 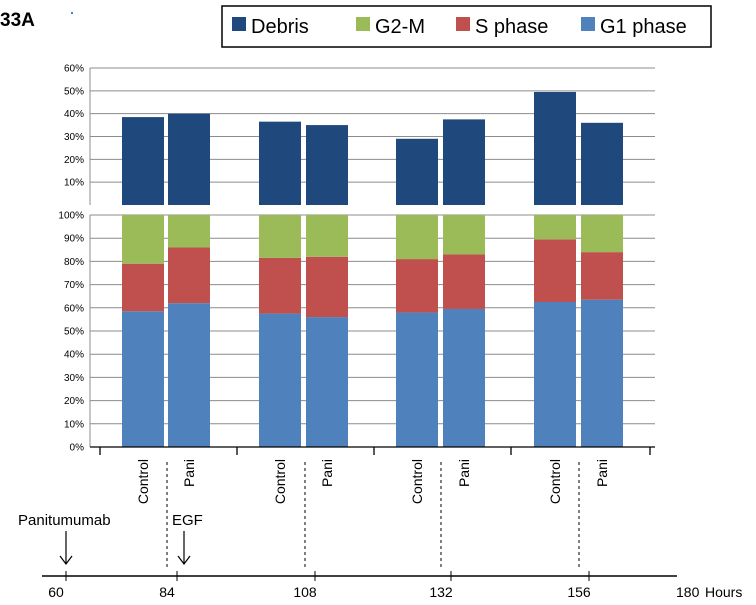 What do you see at coordinates (723, 592) in the screenshot?
I see `timeline-unit: Hours` at bounding box center [723, 592].